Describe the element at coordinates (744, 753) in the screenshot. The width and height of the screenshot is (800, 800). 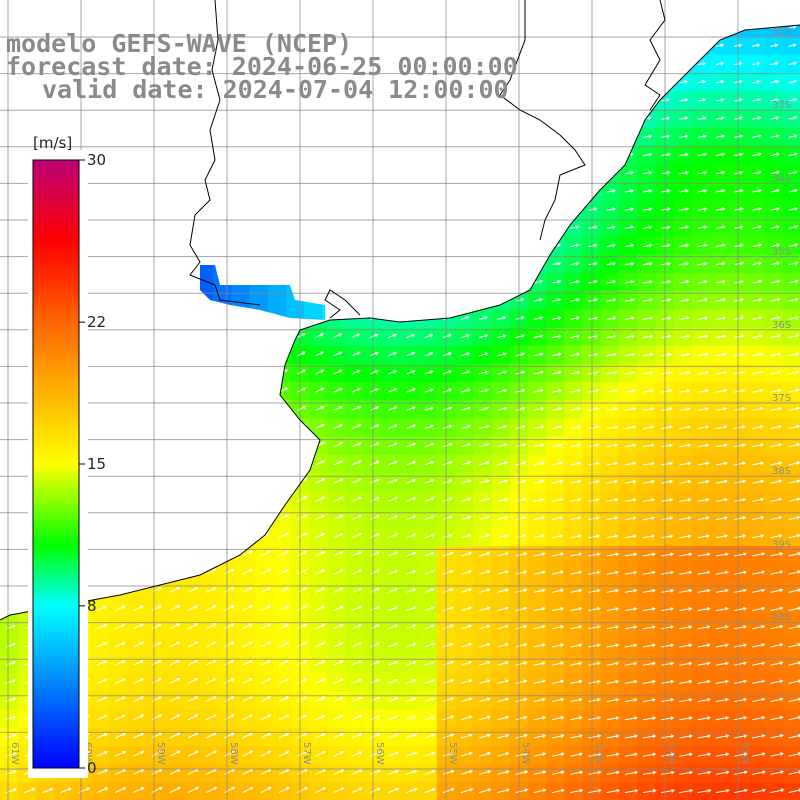
I see `longitude-label: 51W` at that location.